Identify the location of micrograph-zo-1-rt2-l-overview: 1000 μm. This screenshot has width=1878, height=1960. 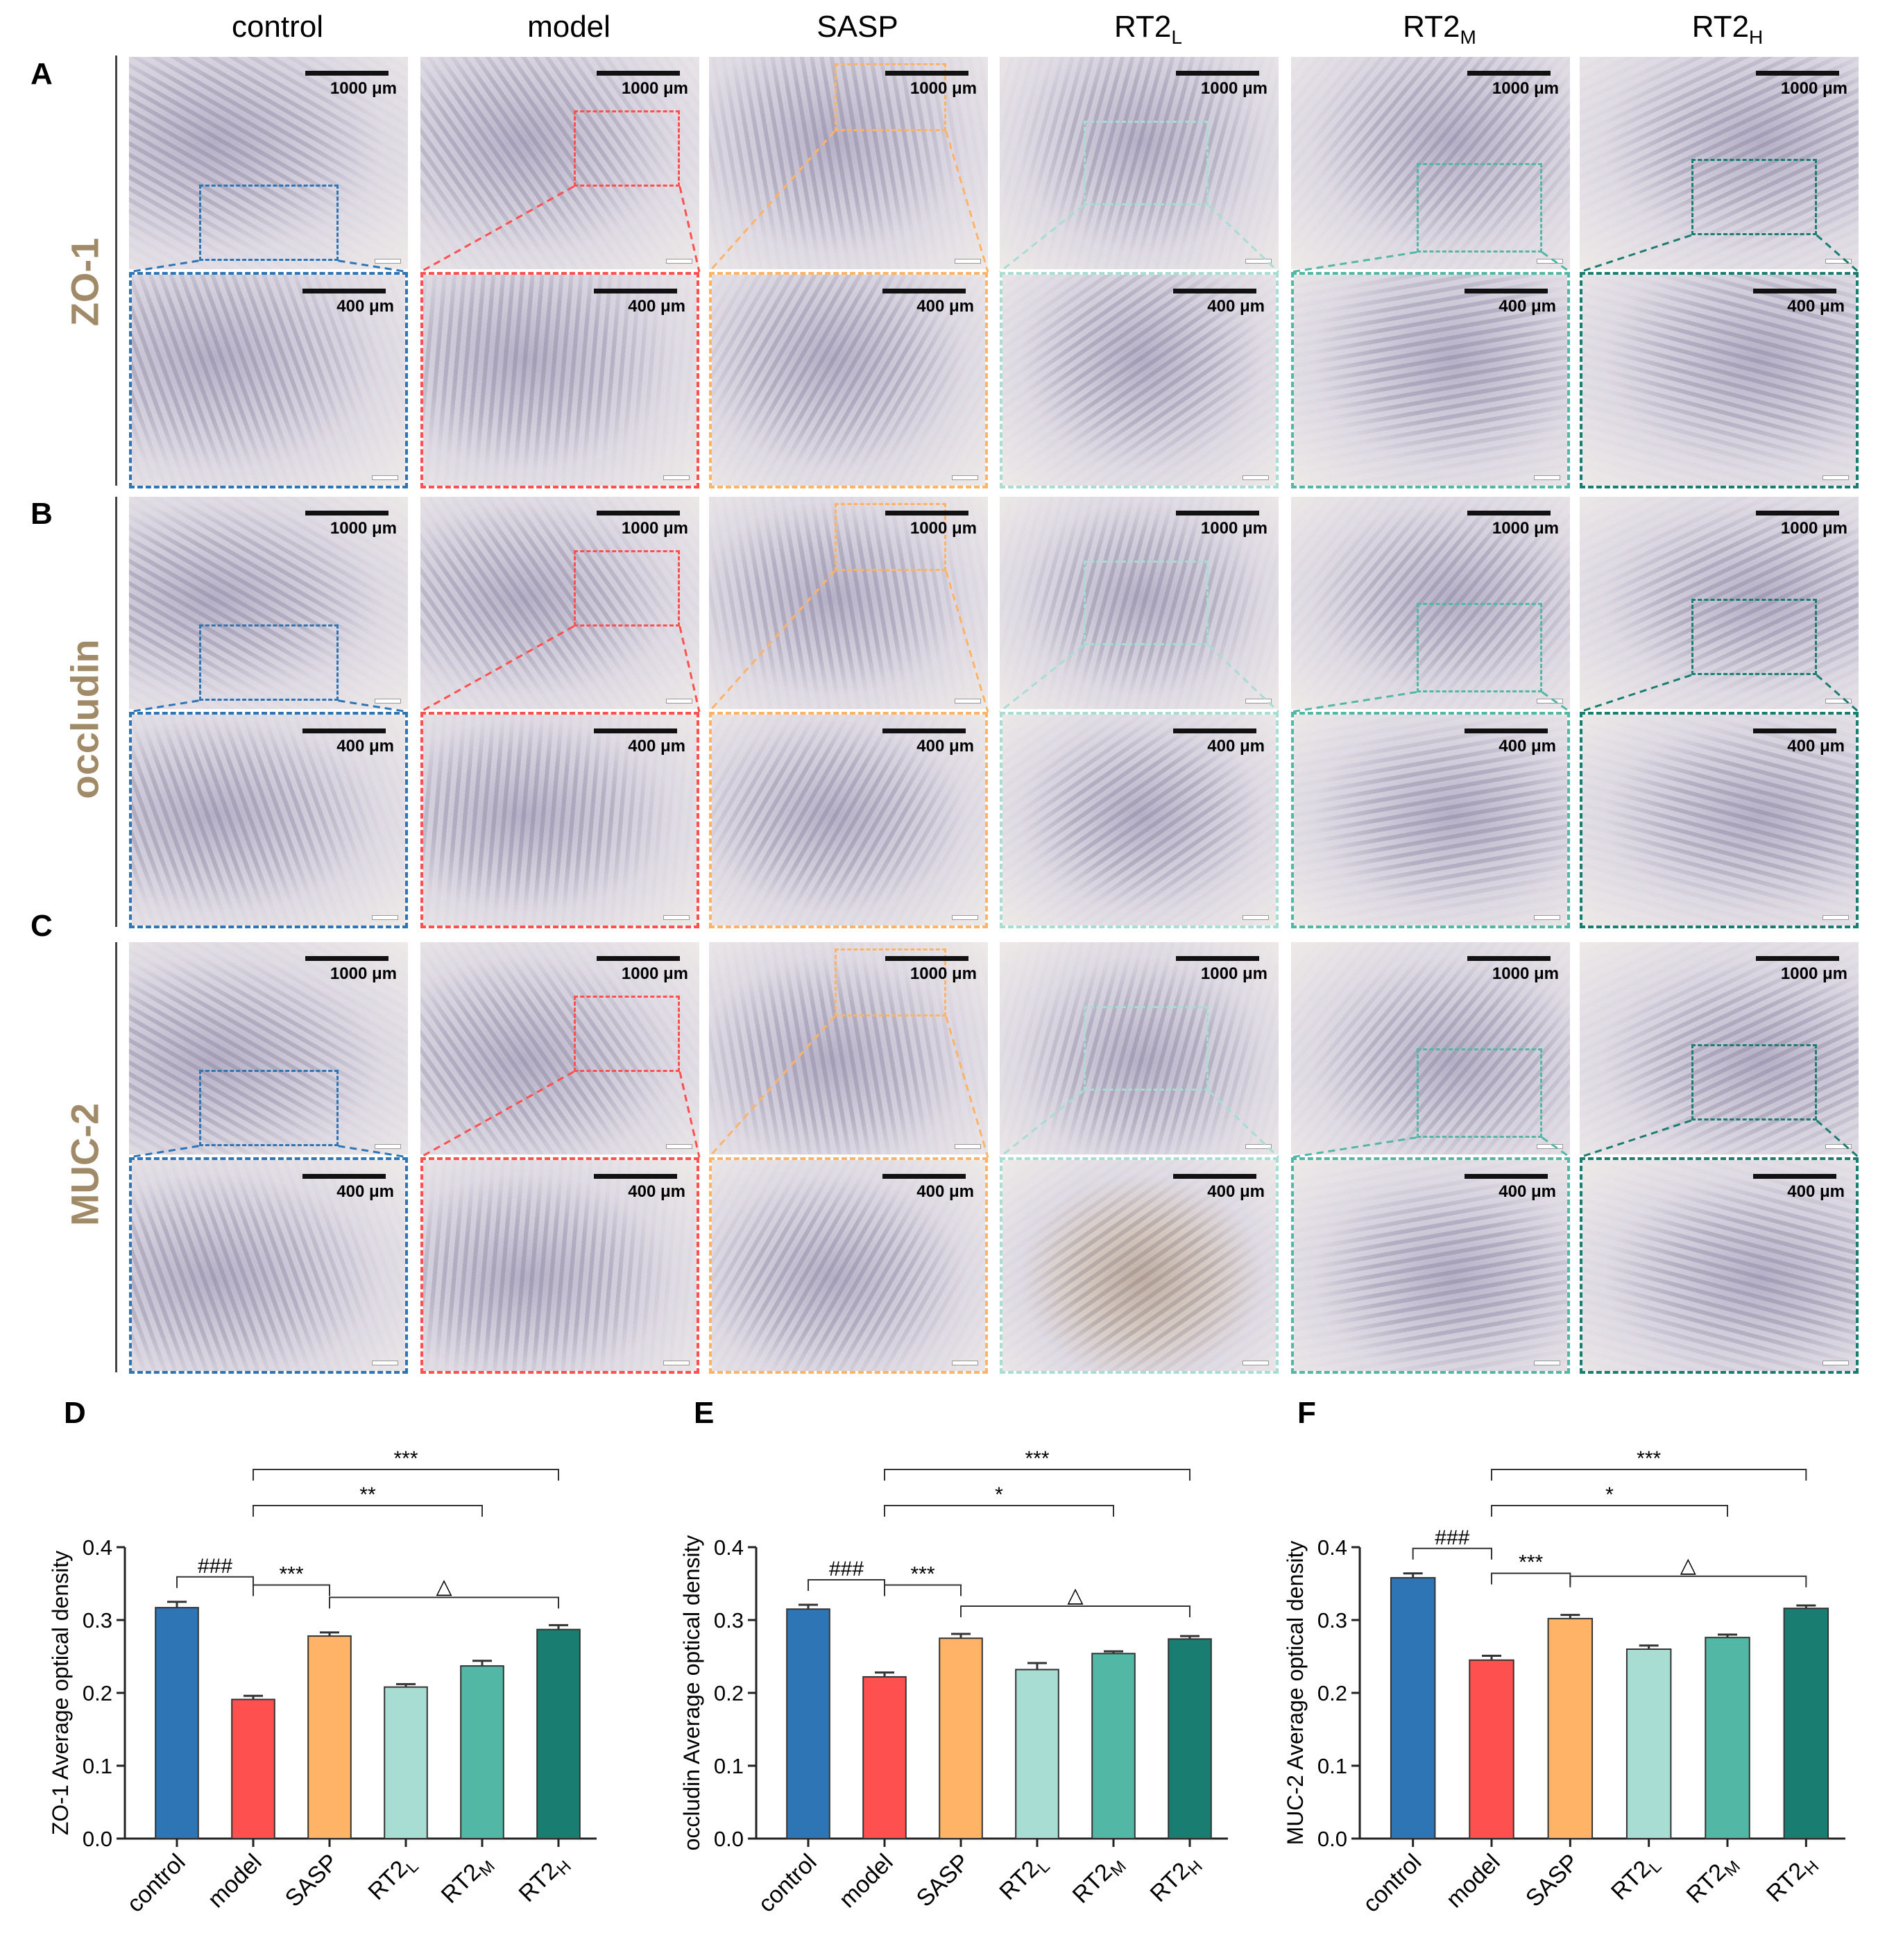
(1139, 163).